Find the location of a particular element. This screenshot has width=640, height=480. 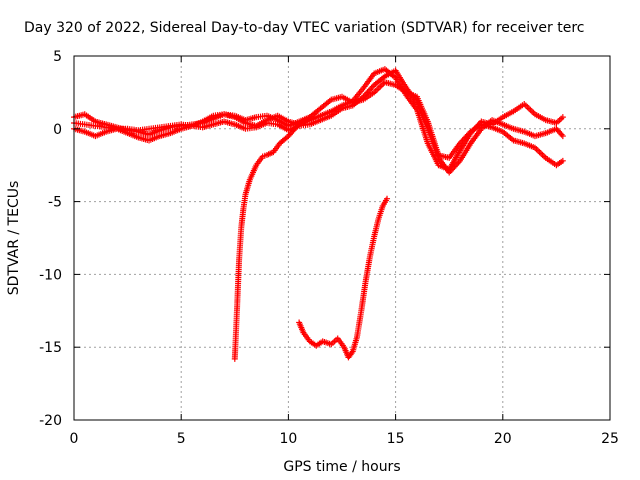

x-tick-label: 25 is located at coordinates (610, 439).